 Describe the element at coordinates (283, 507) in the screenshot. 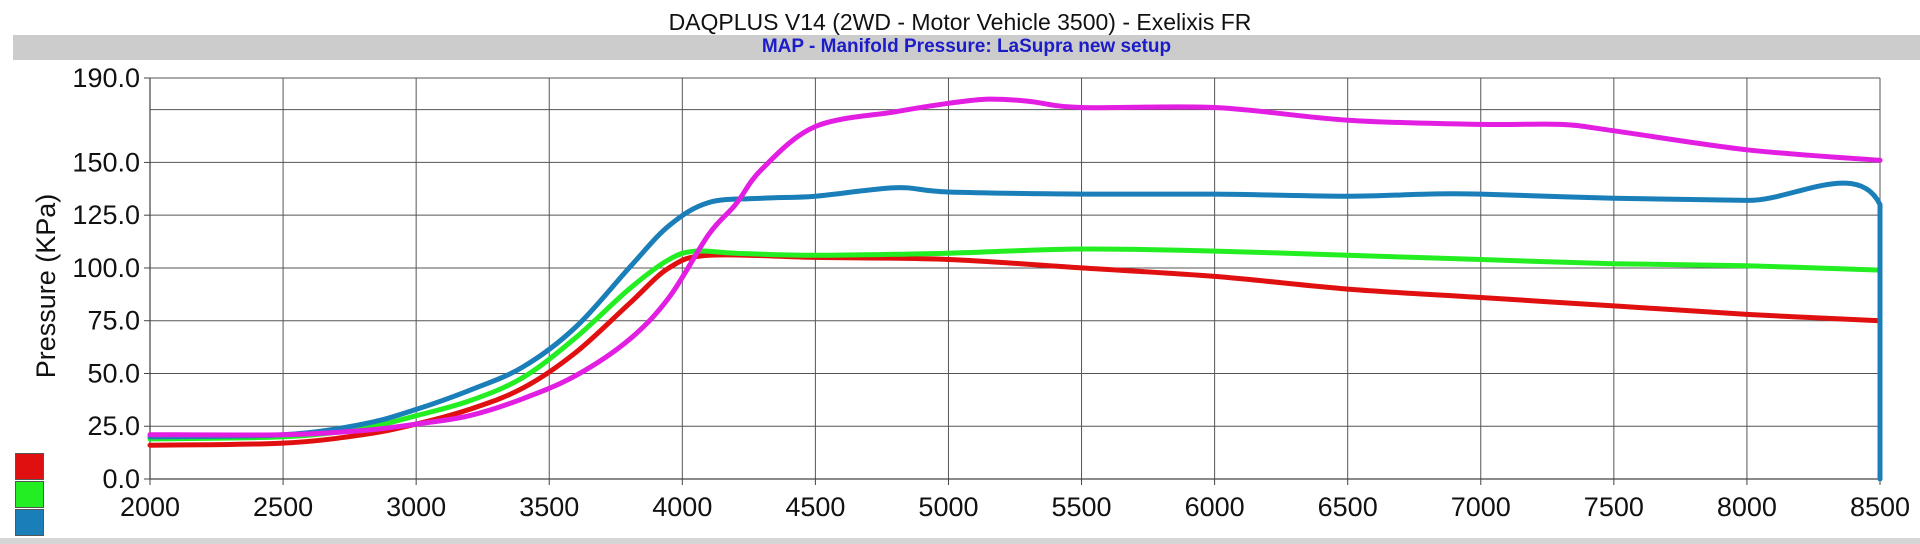

I see `x-tick-label: 2500` at that location.